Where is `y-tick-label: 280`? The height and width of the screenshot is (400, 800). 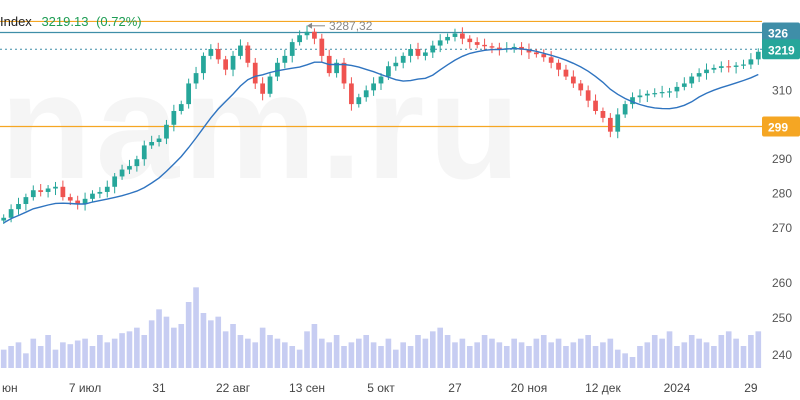
y-tick-label: 280 is located at coordinates (782, 194).